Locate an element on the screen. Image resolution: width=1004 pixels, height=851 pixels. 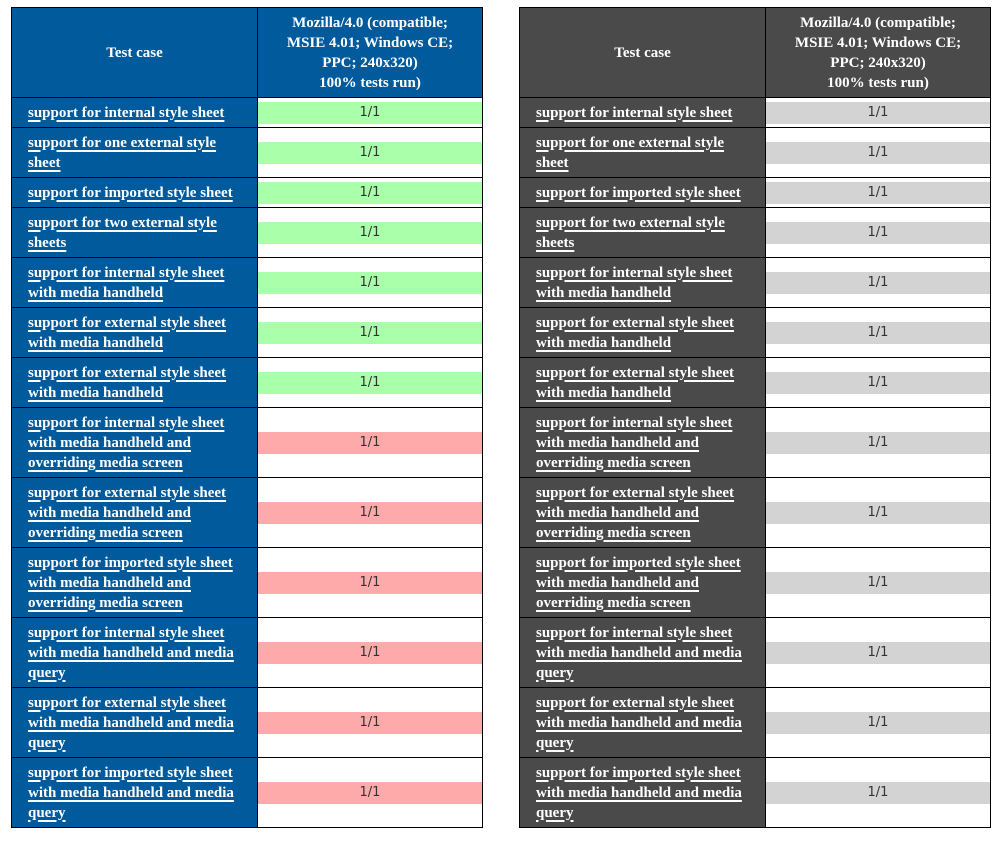
user-agent-line: MSIE 4.01; Windows CE; is located at coordinates (370, 42).